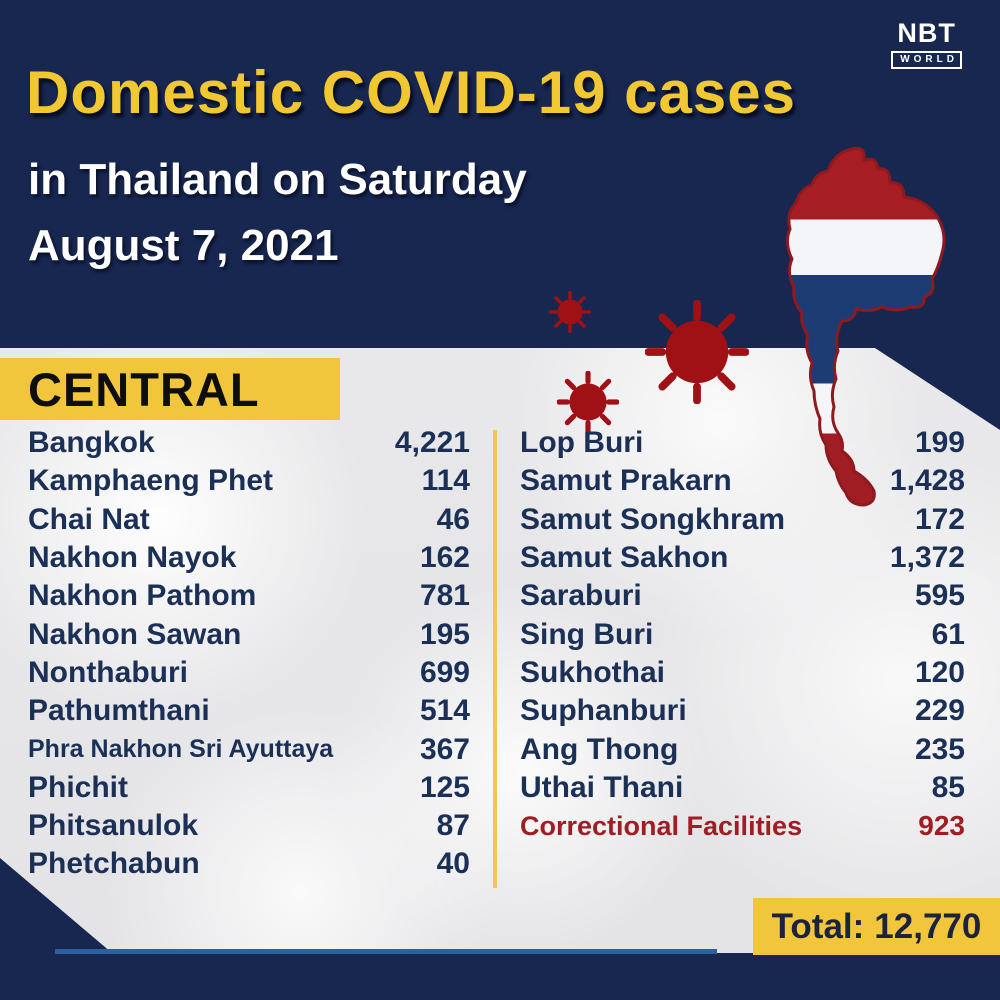 The image size is (1000, 1000). I want to click on province-row: Correctional Facilities 923, so click(742, 826).